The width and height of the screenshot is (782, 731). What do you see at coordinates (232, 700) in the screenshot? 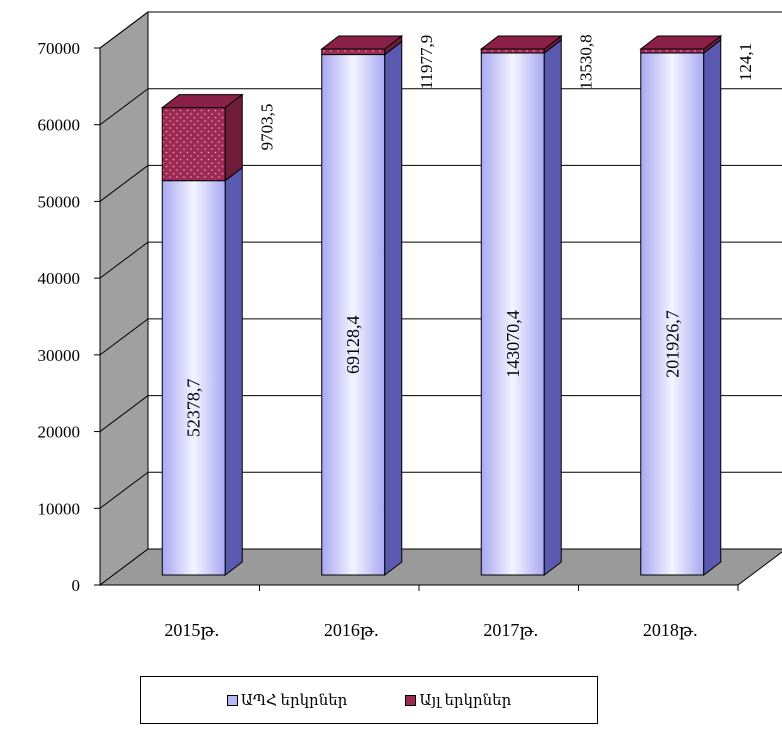
I see `legend-swatch-cis` at bounding box center [232, 700].